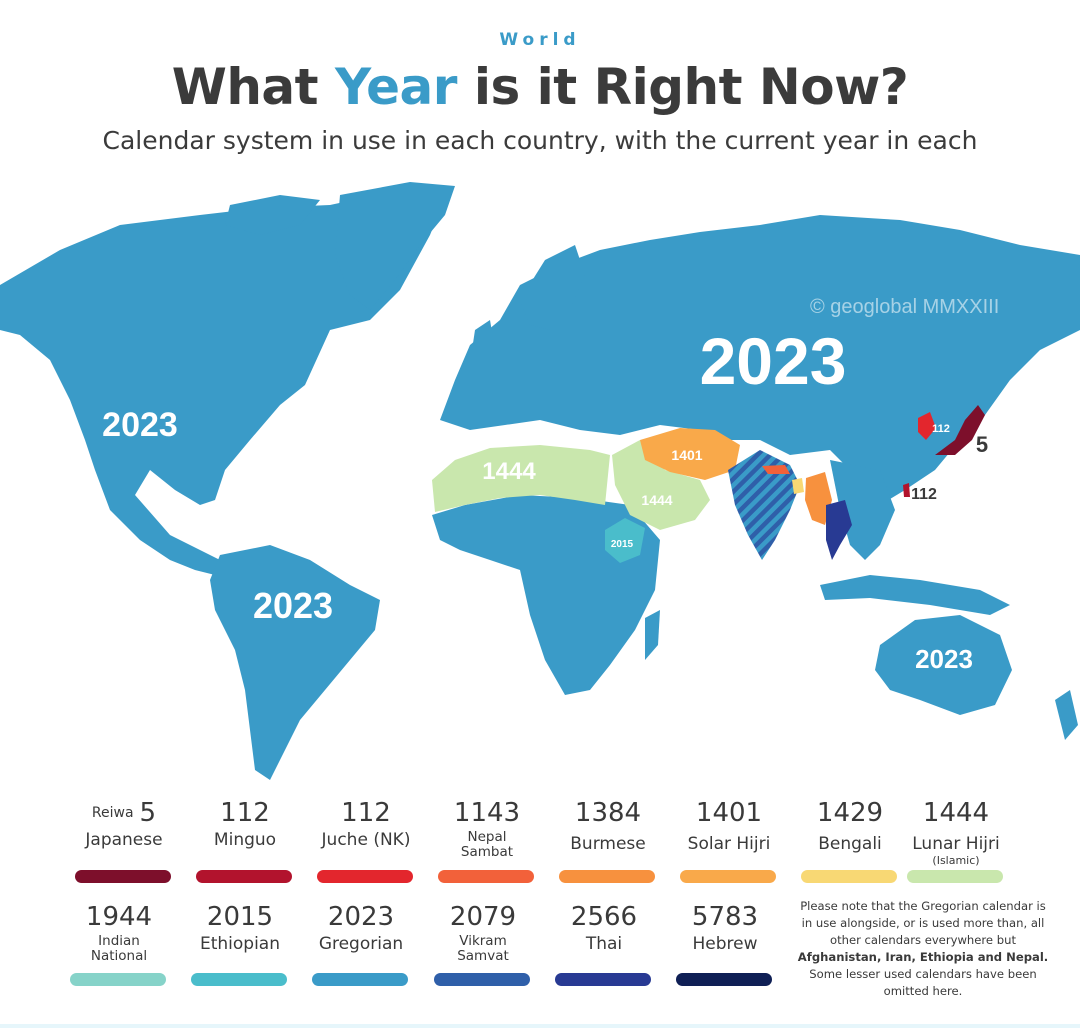  I want to click on legend-lunar-hijri: 1444 Lunar Hijri (Islamic), so click(956, 840).